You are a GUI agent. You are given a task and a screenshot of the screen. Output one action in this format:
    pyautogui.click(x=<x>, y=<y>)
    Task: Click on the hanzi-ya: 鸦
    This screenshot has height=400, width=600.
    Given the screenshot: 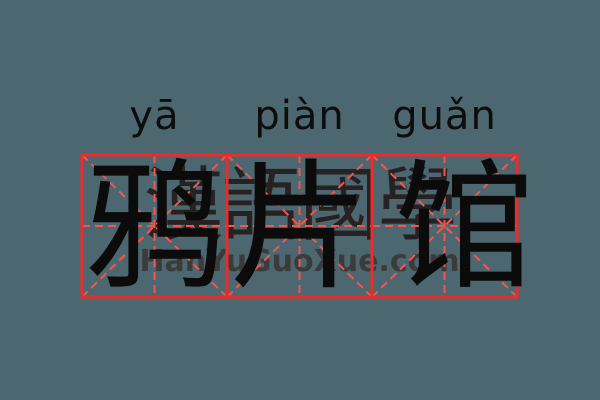 What is the action you would take?
    pyautogui.click(x=154, y=228)
    